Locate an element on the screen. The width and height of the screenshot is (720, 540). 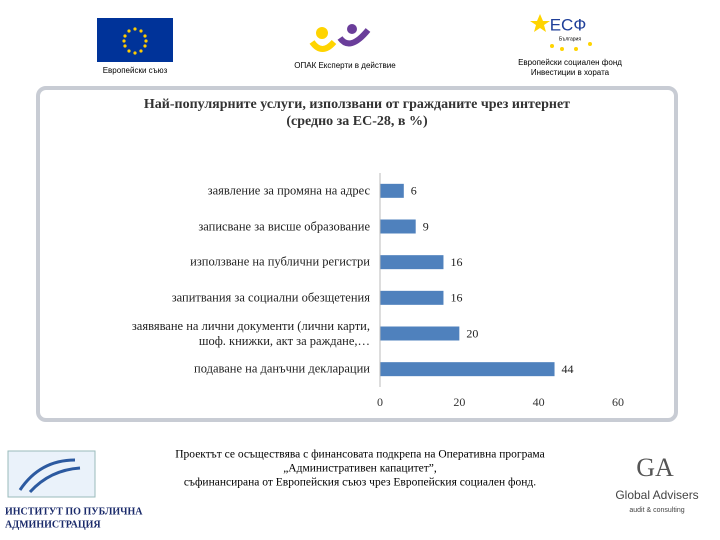
ipa-label: ИНСТИТУТ ПО ПУБЛИЧНА is located at coordinates (74, 511).